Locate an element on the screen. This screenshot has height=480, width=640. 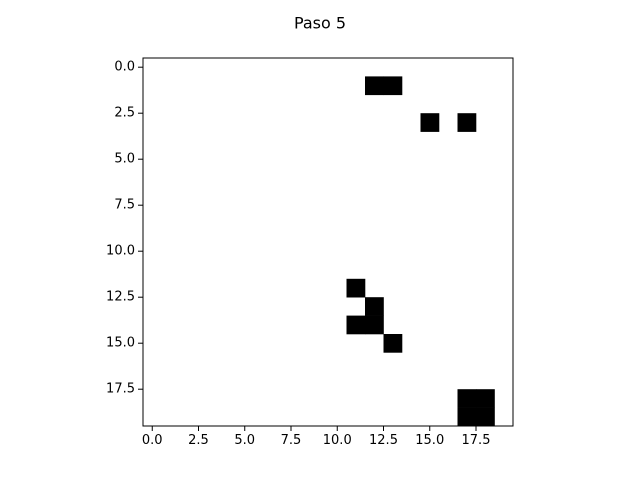
y-axis: 0.0 2.5 5.0 7.5 10.0 12.5 15.0 17.5 is located at coordinates (124, 228).